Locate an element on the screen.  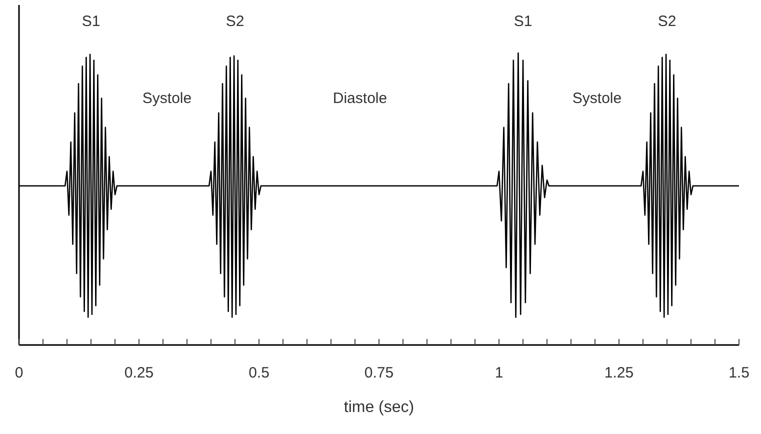
x-tick-label: 1.25 is located at coordinates (619, 373).